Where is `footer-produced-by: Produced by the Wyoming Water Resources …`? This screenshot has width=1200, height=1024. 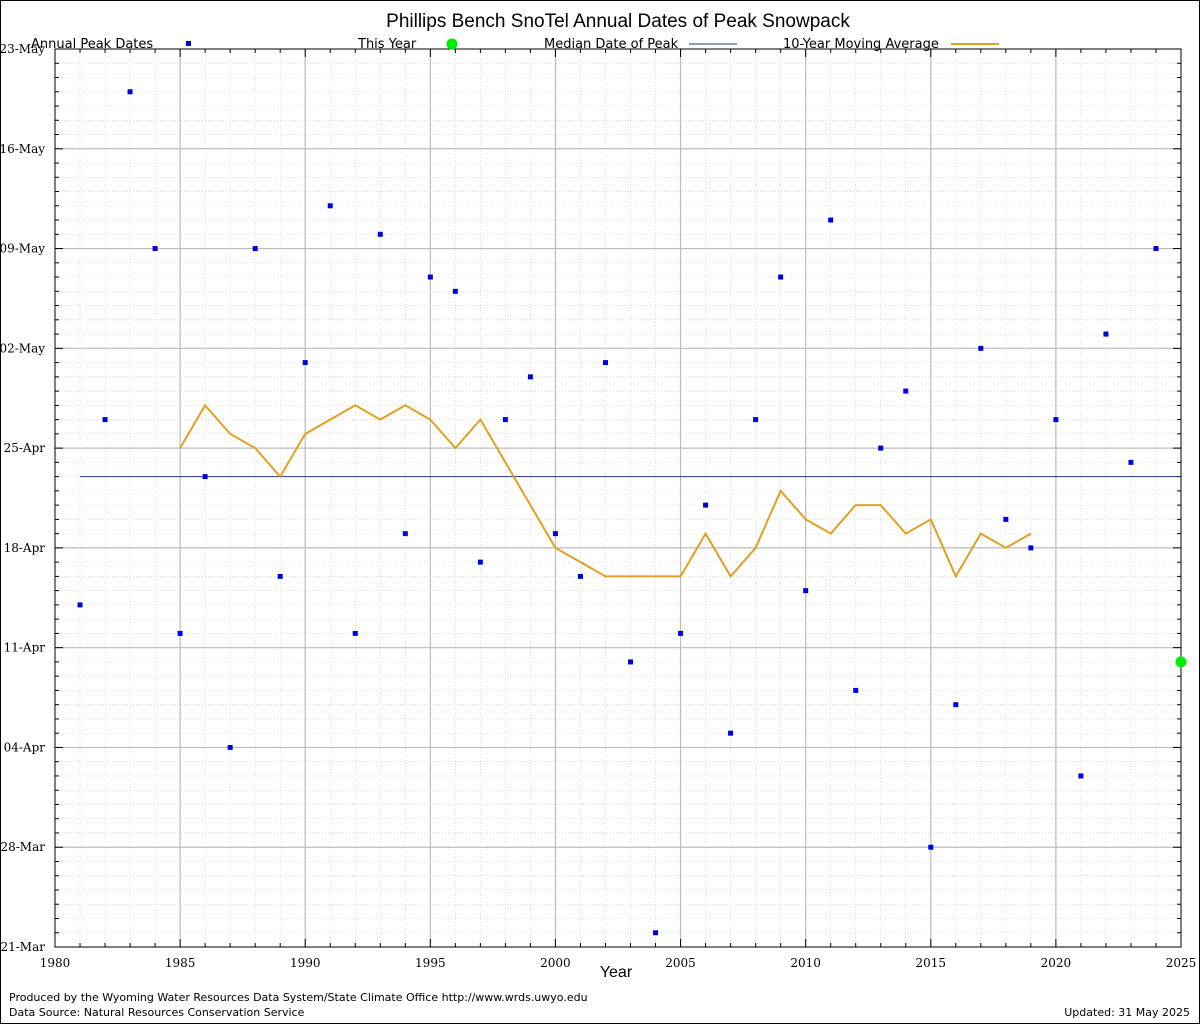
footer-produced-by: Produced by the Wyoming Water Resources … is located at coordinates (298, 997).